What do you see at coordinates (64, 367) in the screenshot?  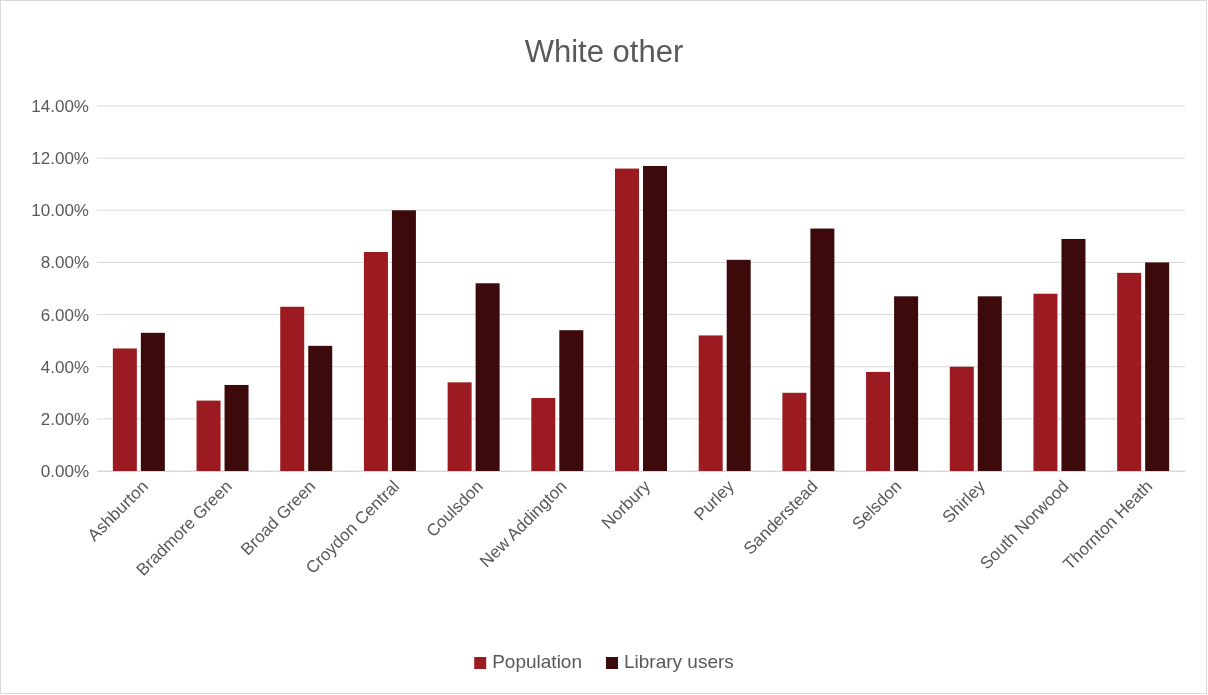 I see `y-tick-label: 4.00%` at bounding box center [64, 367].